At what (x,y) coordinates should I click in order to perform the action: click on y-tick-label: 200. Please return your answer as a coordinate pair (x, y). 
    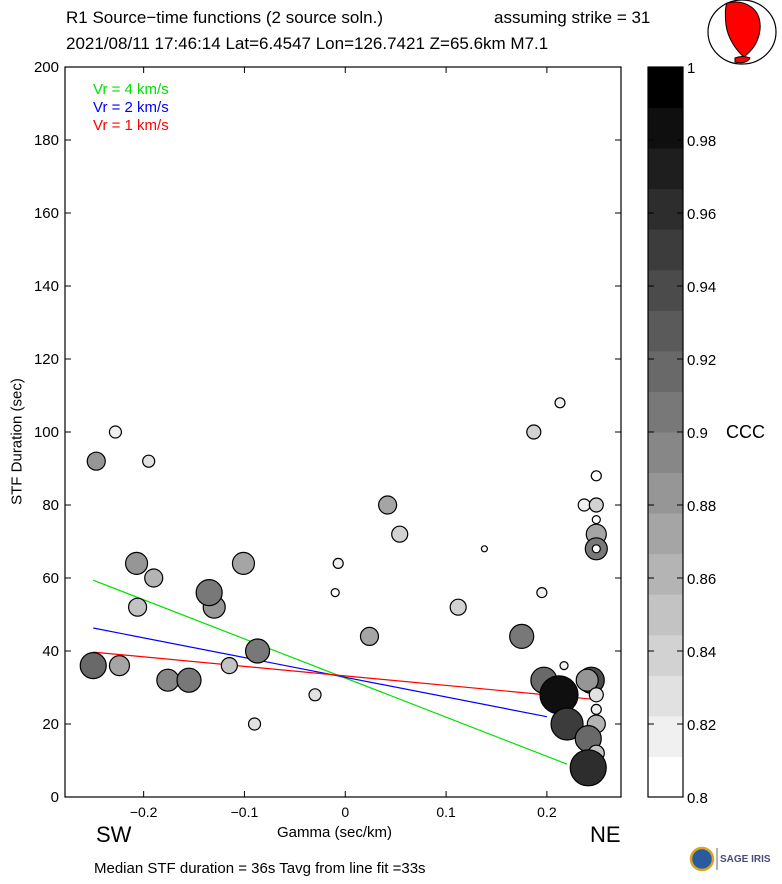
    Looking at the image, I should click on (46, 67).